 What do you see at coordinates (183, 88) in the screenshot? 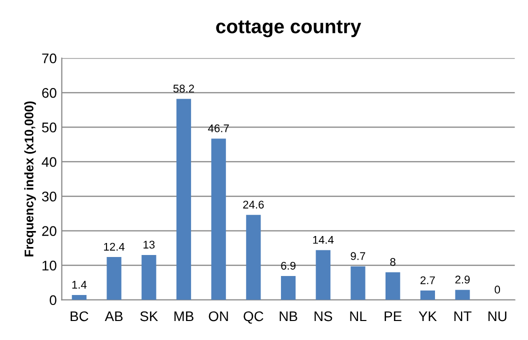
I see `data-label: 58.2` at bounding box center [183, 88].